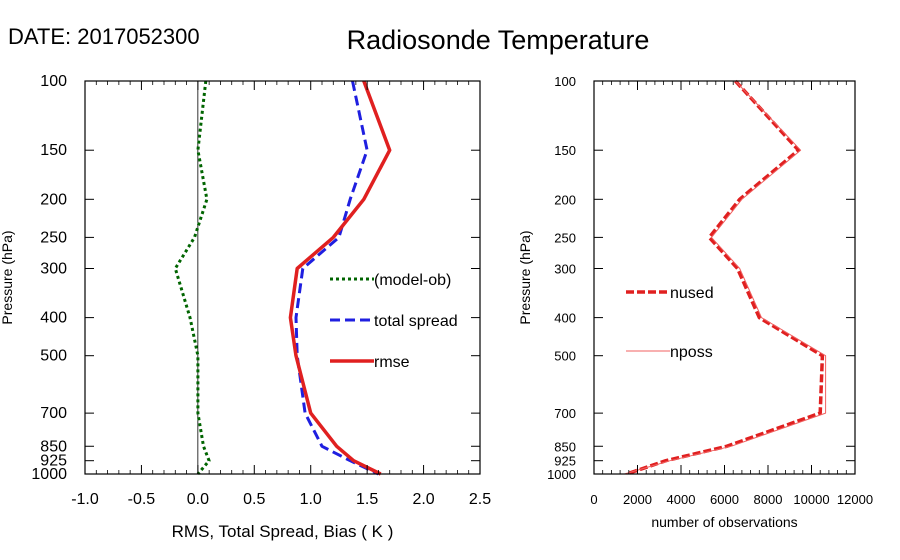  What do you see at coordinates (337, 278) in the screenshot?
I see `series-line-total-spread` at bounding box center [337, 278].